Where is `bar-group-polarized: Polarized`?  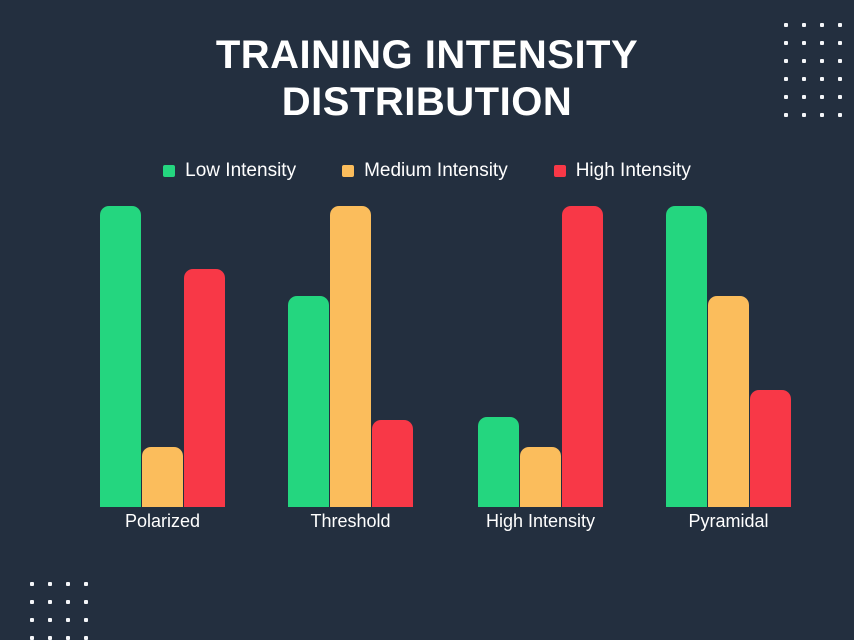
bar-group-polarized: Polarized is located at coordinates (162, 365).